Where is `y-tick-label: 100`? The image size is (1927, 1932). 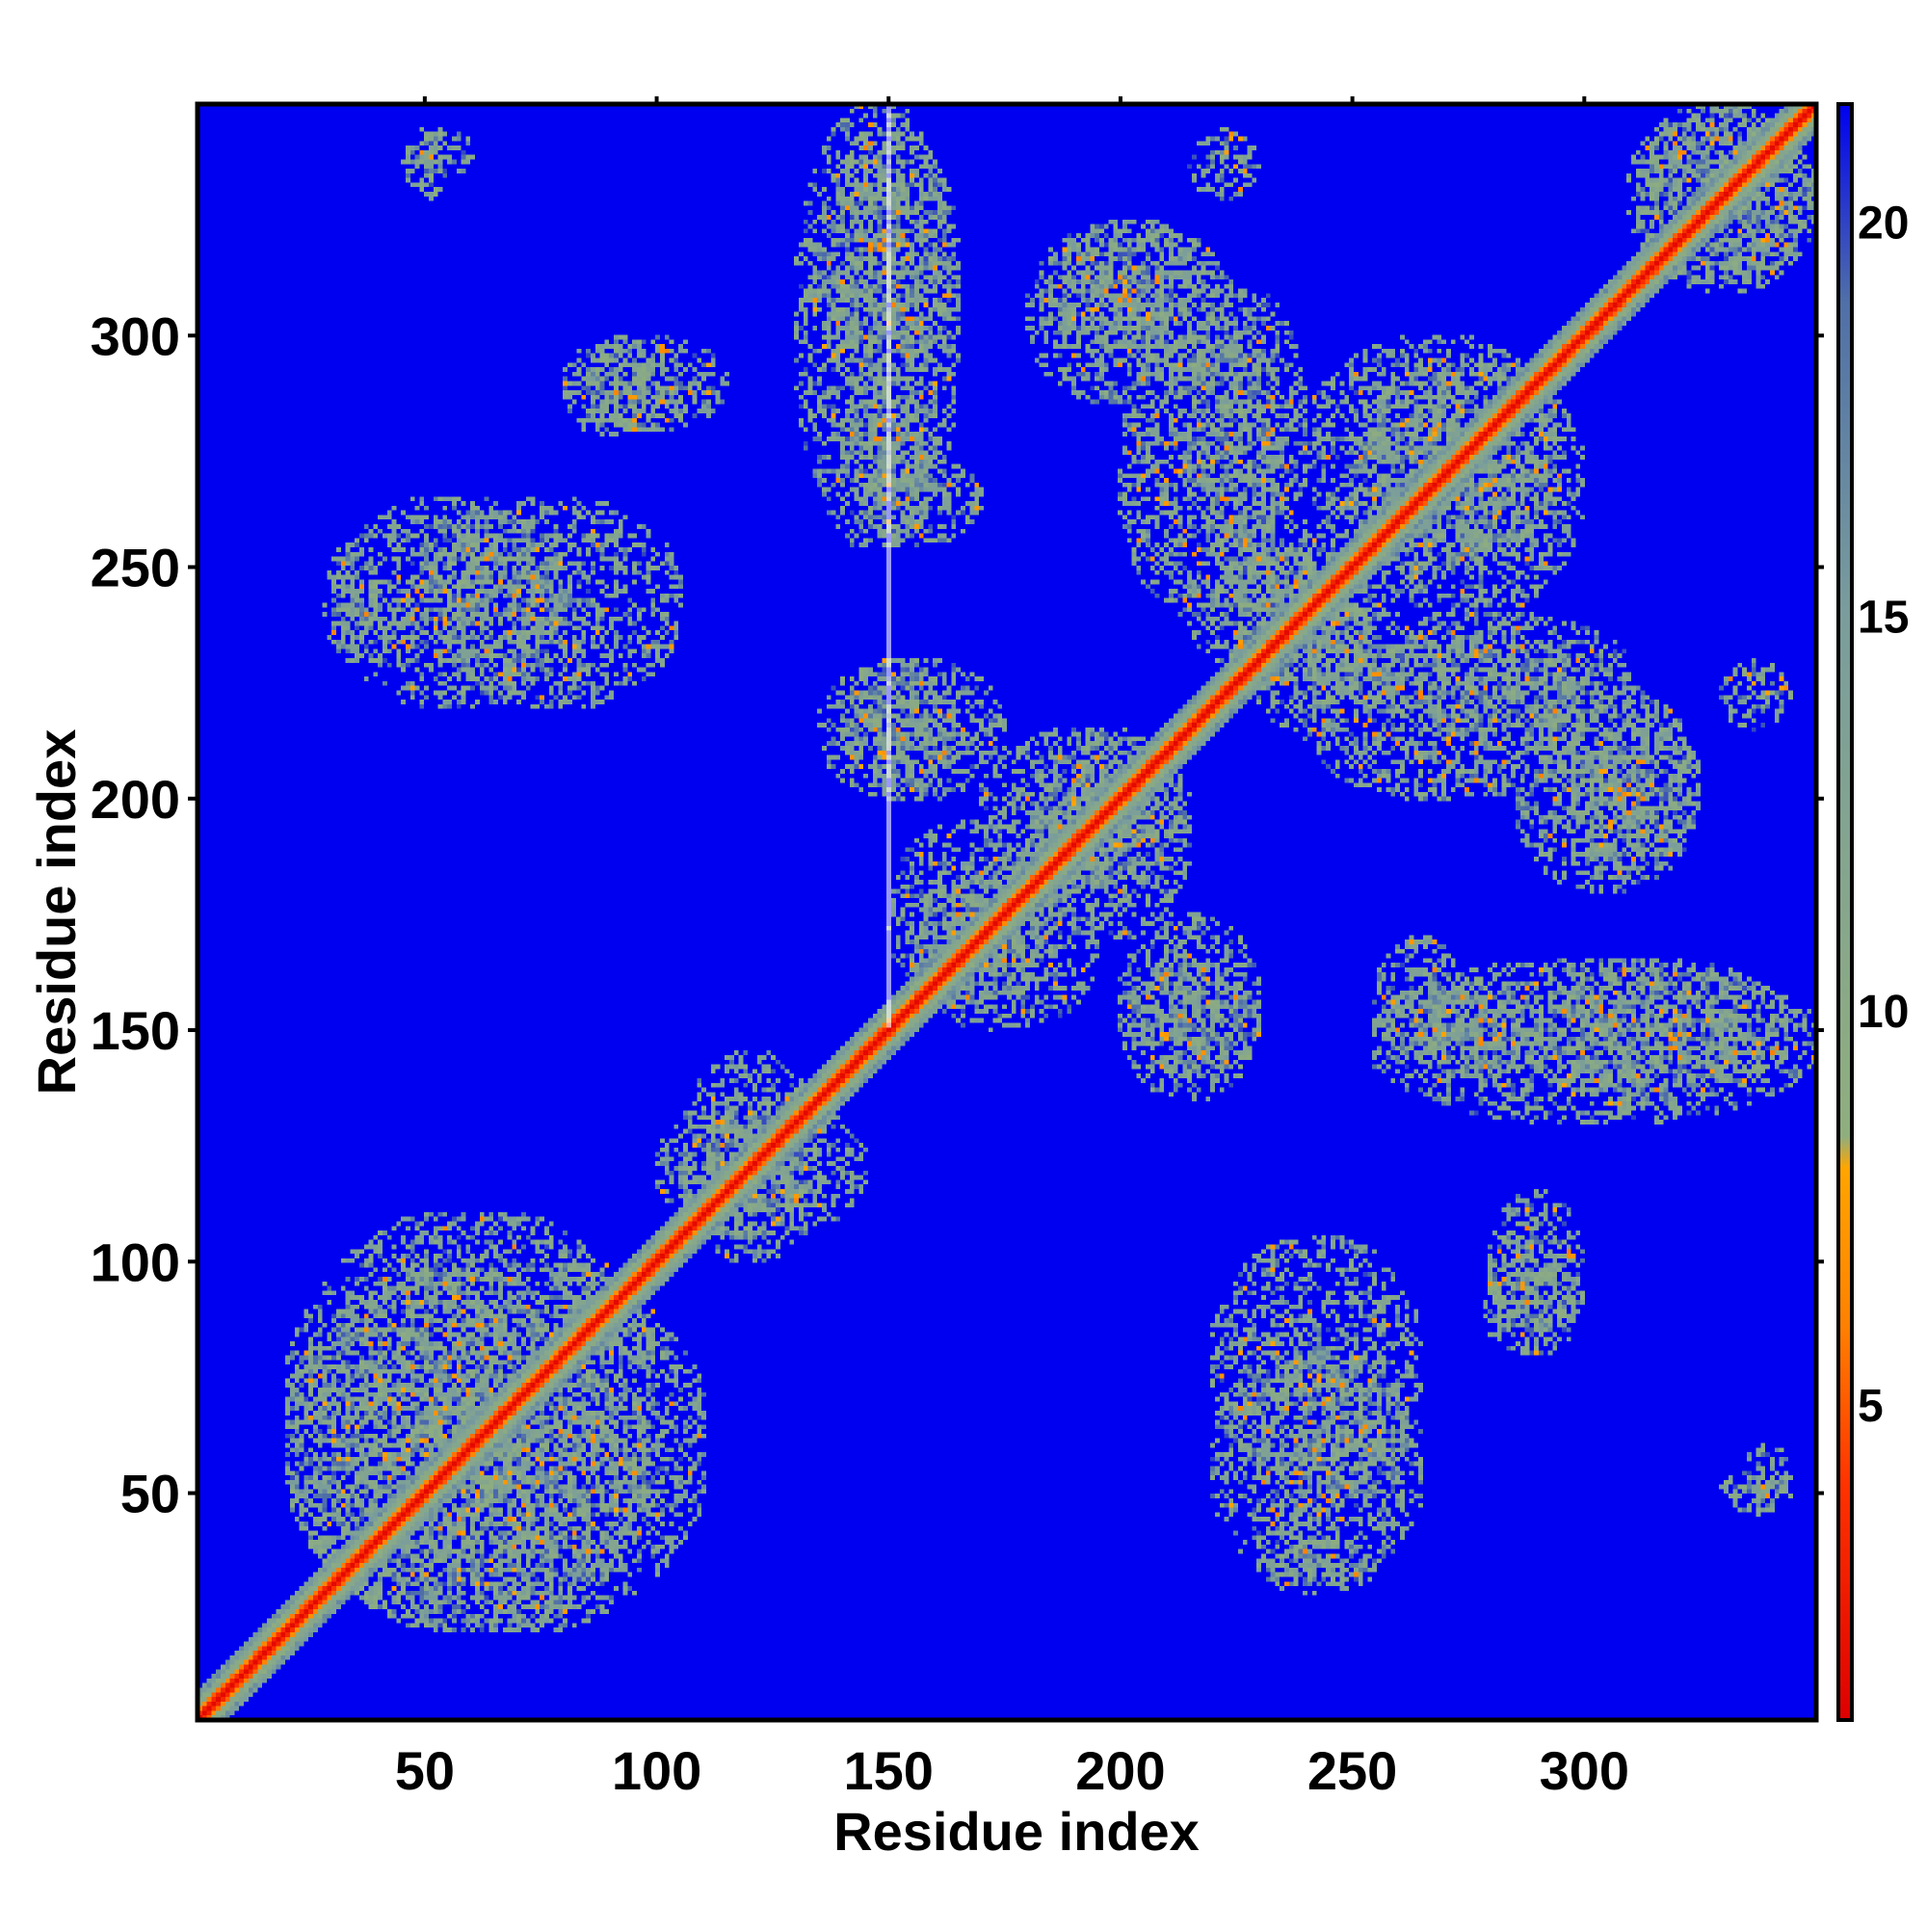
y-tick-label: 100 is located at coordinates (136, 1261).